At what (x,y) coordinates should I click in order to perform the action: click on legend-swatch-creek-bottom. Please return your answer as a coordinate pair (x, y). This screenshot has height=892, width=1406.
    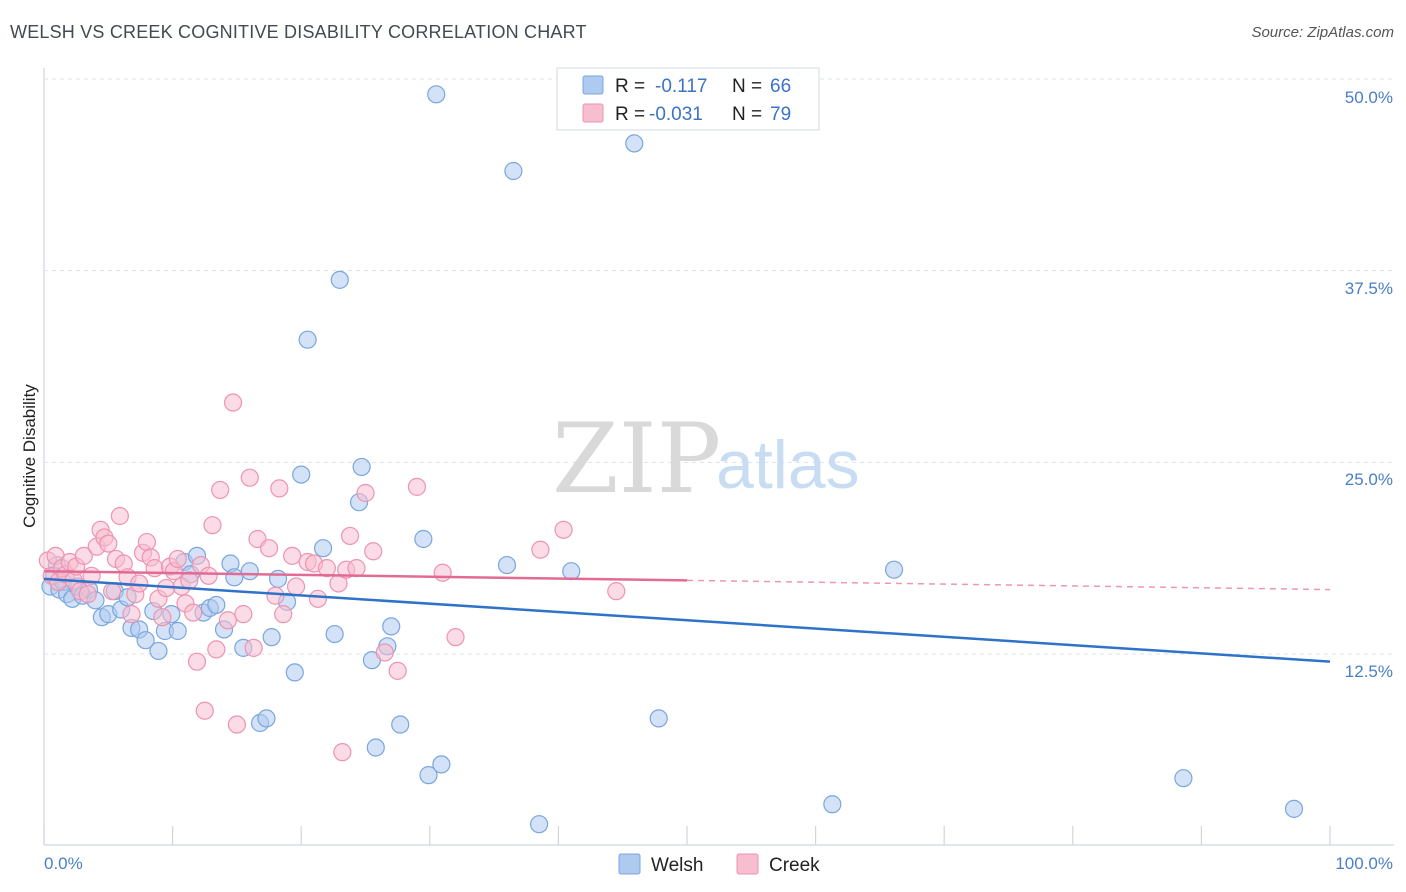
    Looking at the image, I should click on (747, 864).